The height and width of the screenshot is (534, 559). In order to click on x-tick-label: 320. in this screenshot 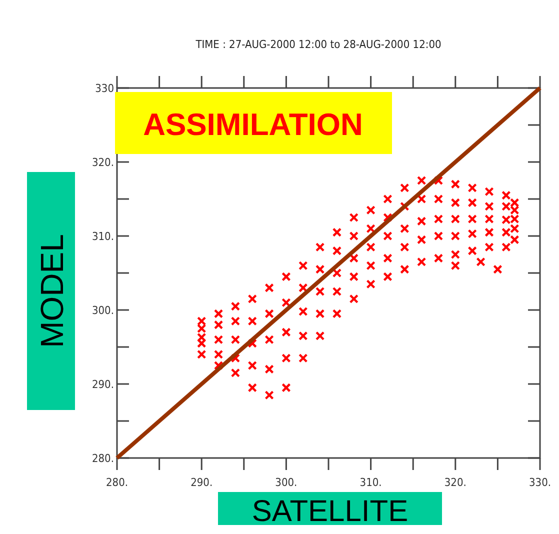, I will do `click(455, 482)`.